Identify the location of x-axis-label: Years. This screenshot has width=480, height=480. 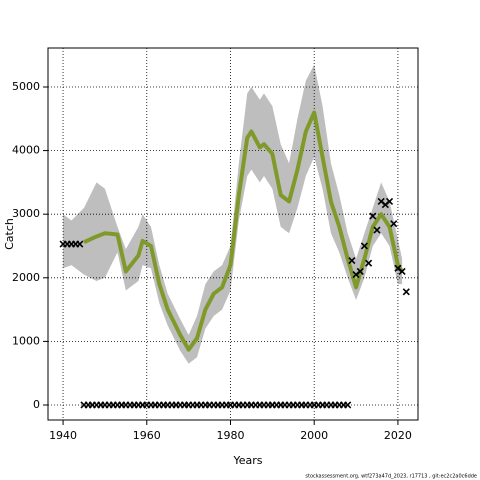
(247, 460).